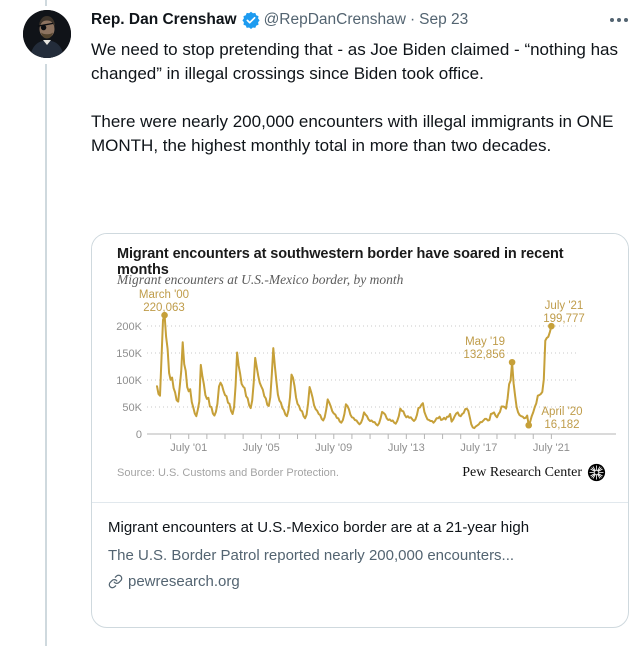  What do you see at coordinates (619, 20) in the screenshot?
I see `more-options-button` at bounding box center [619, 20].